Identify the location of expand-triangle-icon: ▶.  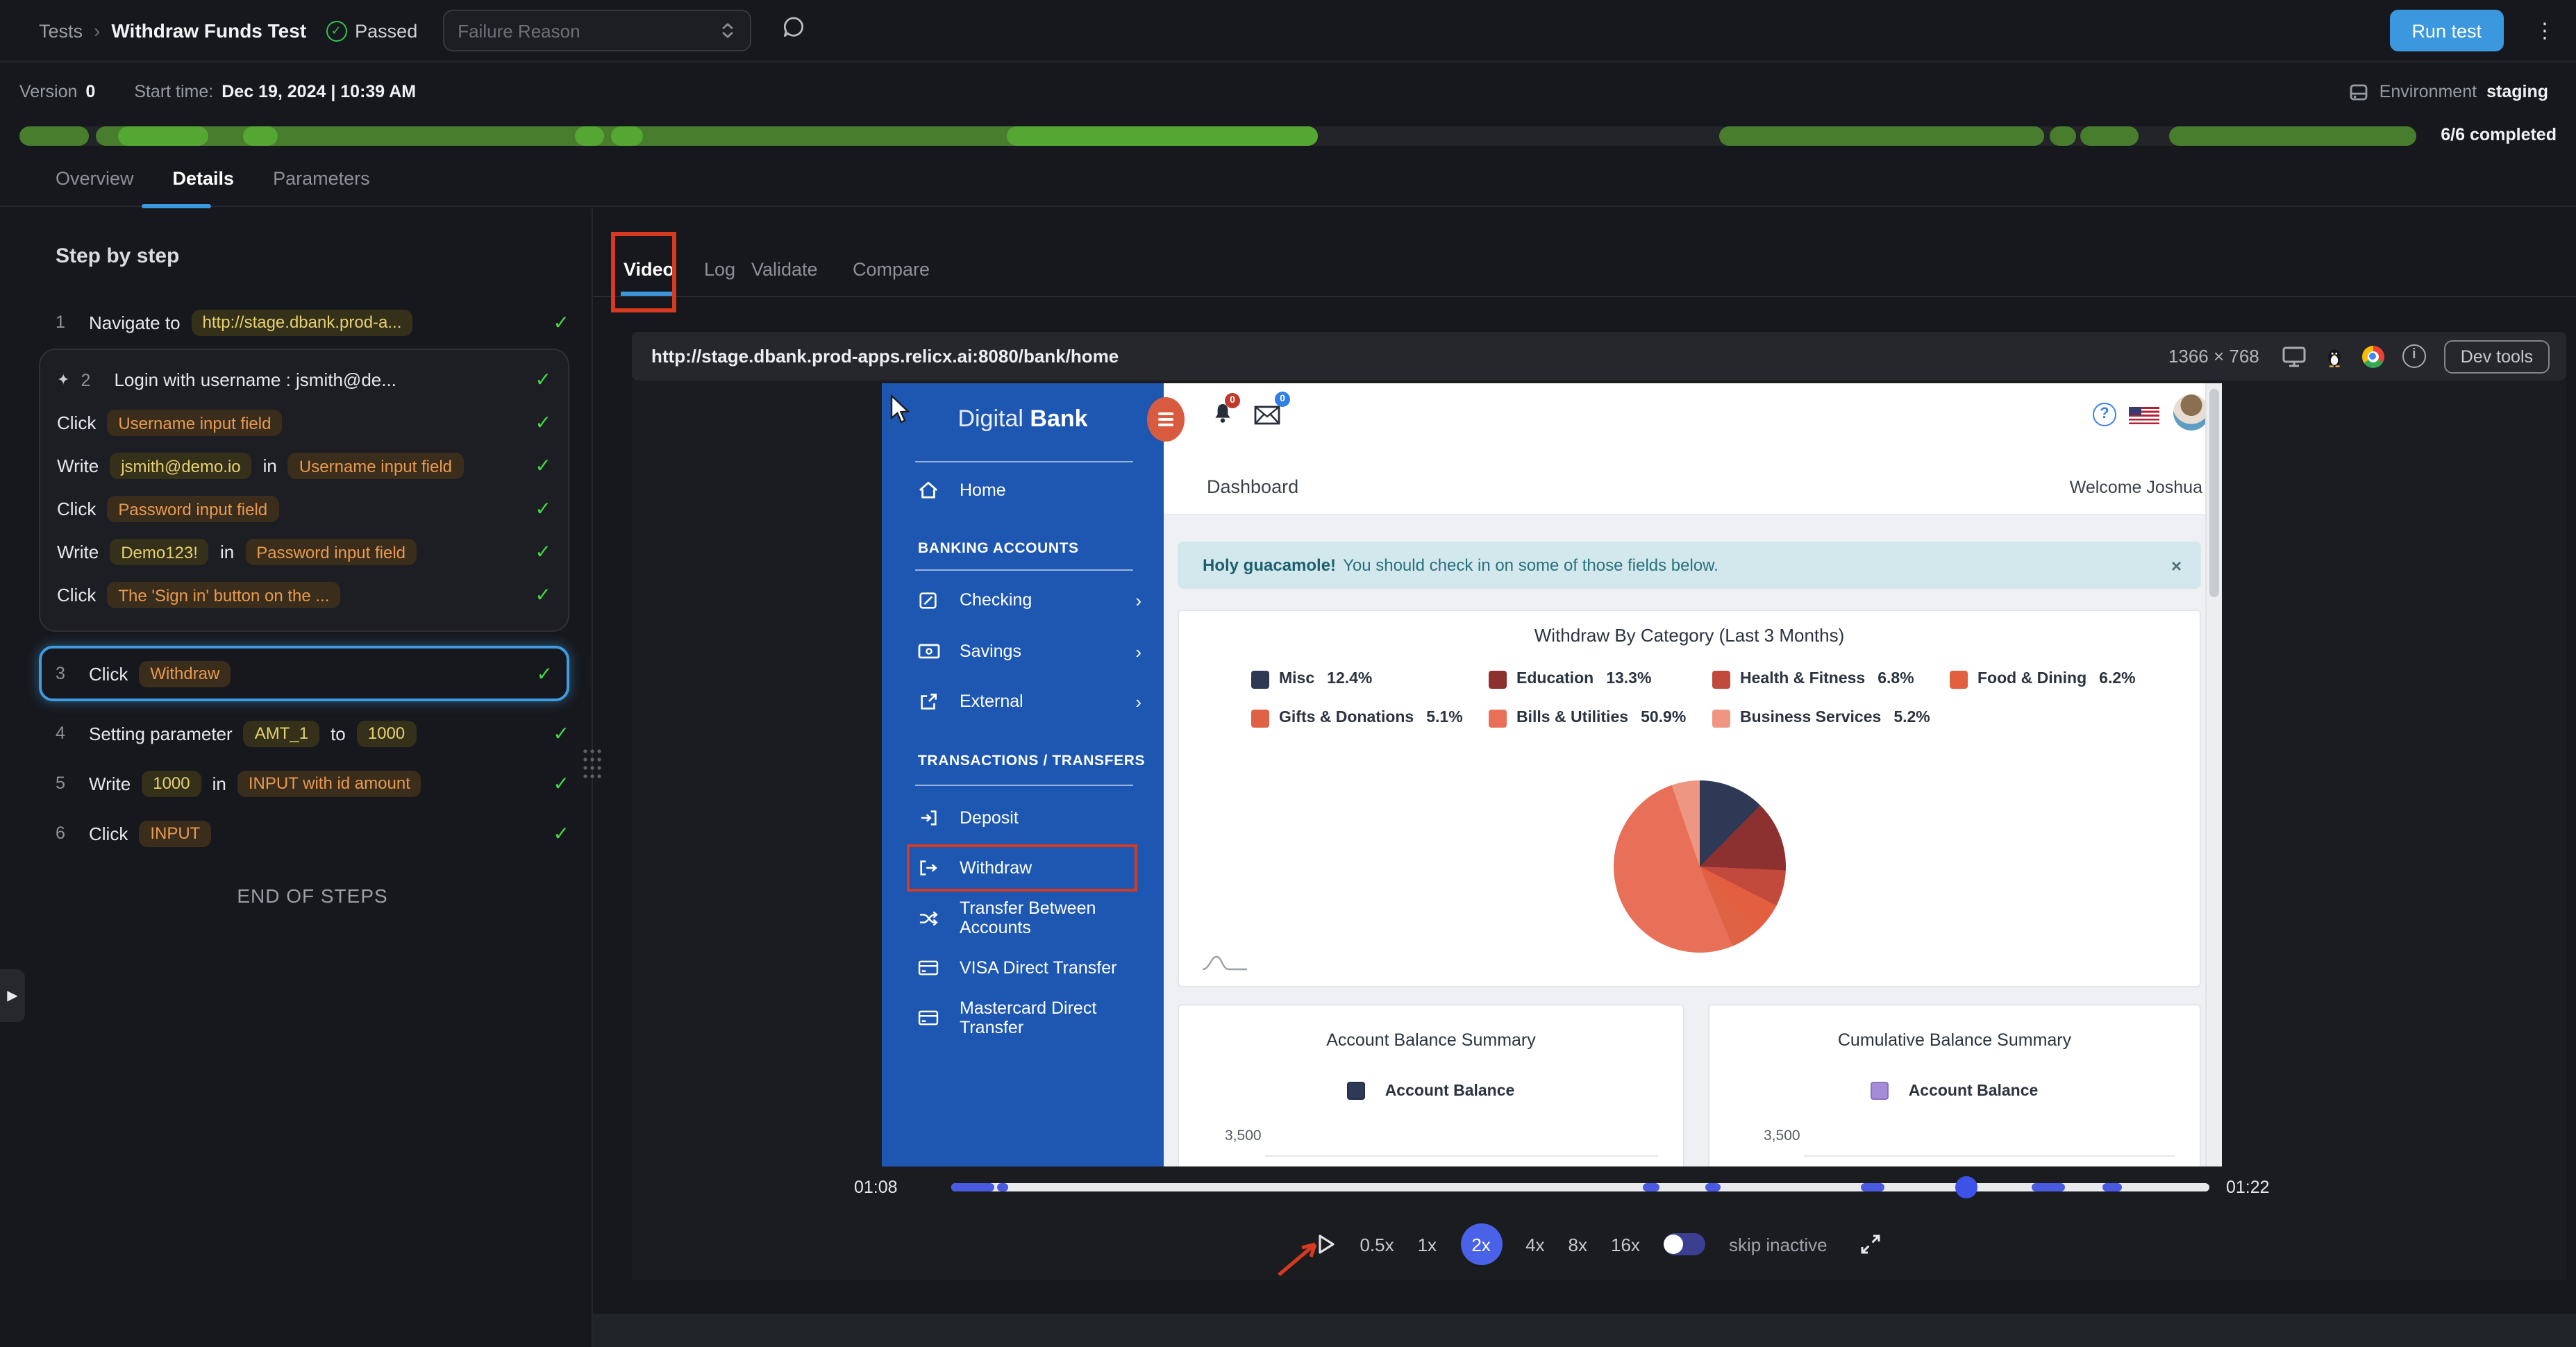
(12, 995).